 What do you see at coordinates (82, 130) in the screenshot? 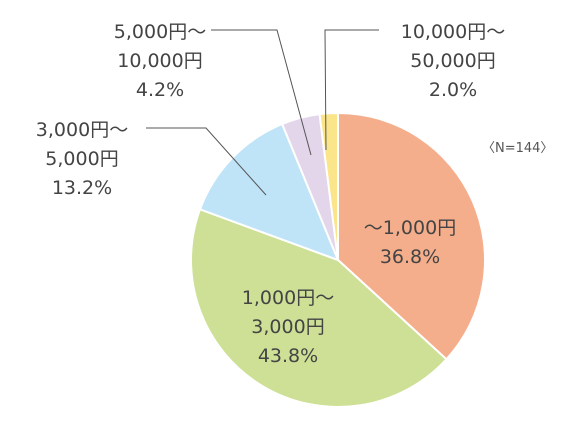
I see `slice-range: 3,000円～` at bounding box center [82, 130].